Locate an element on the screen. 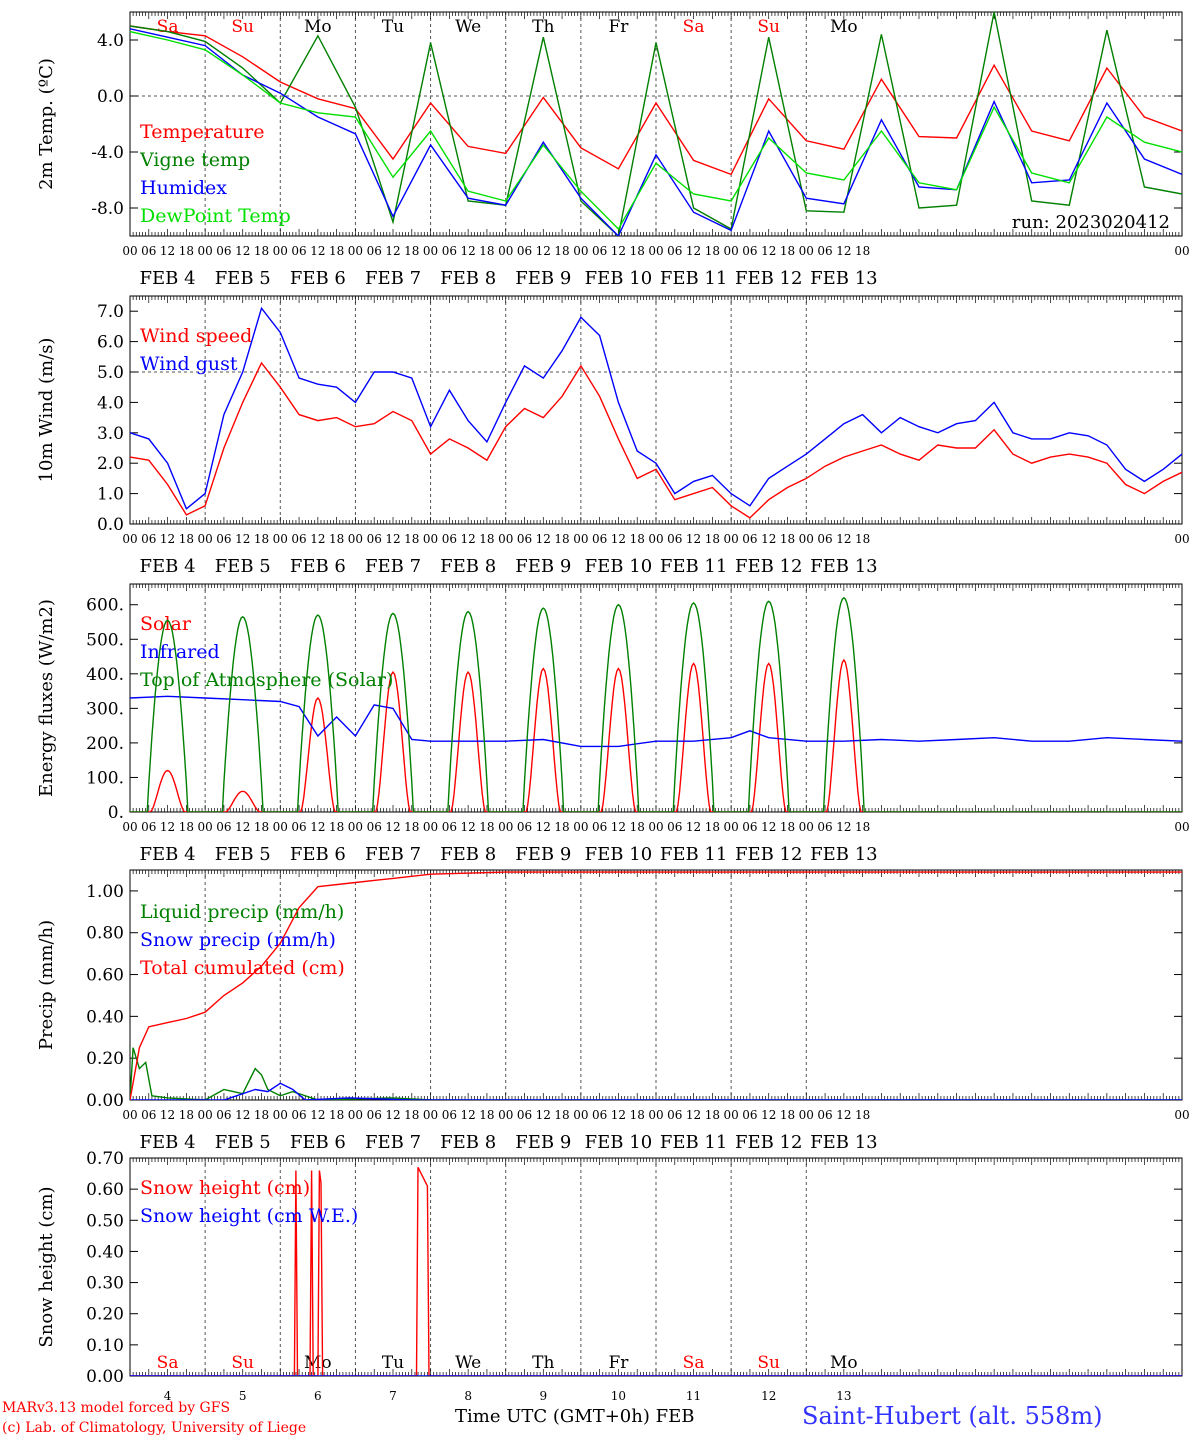 Image resolution: width=1194 pixels, height=1440 pixels. y-tick-label: 6.0 is located at coordinates (110, 343).